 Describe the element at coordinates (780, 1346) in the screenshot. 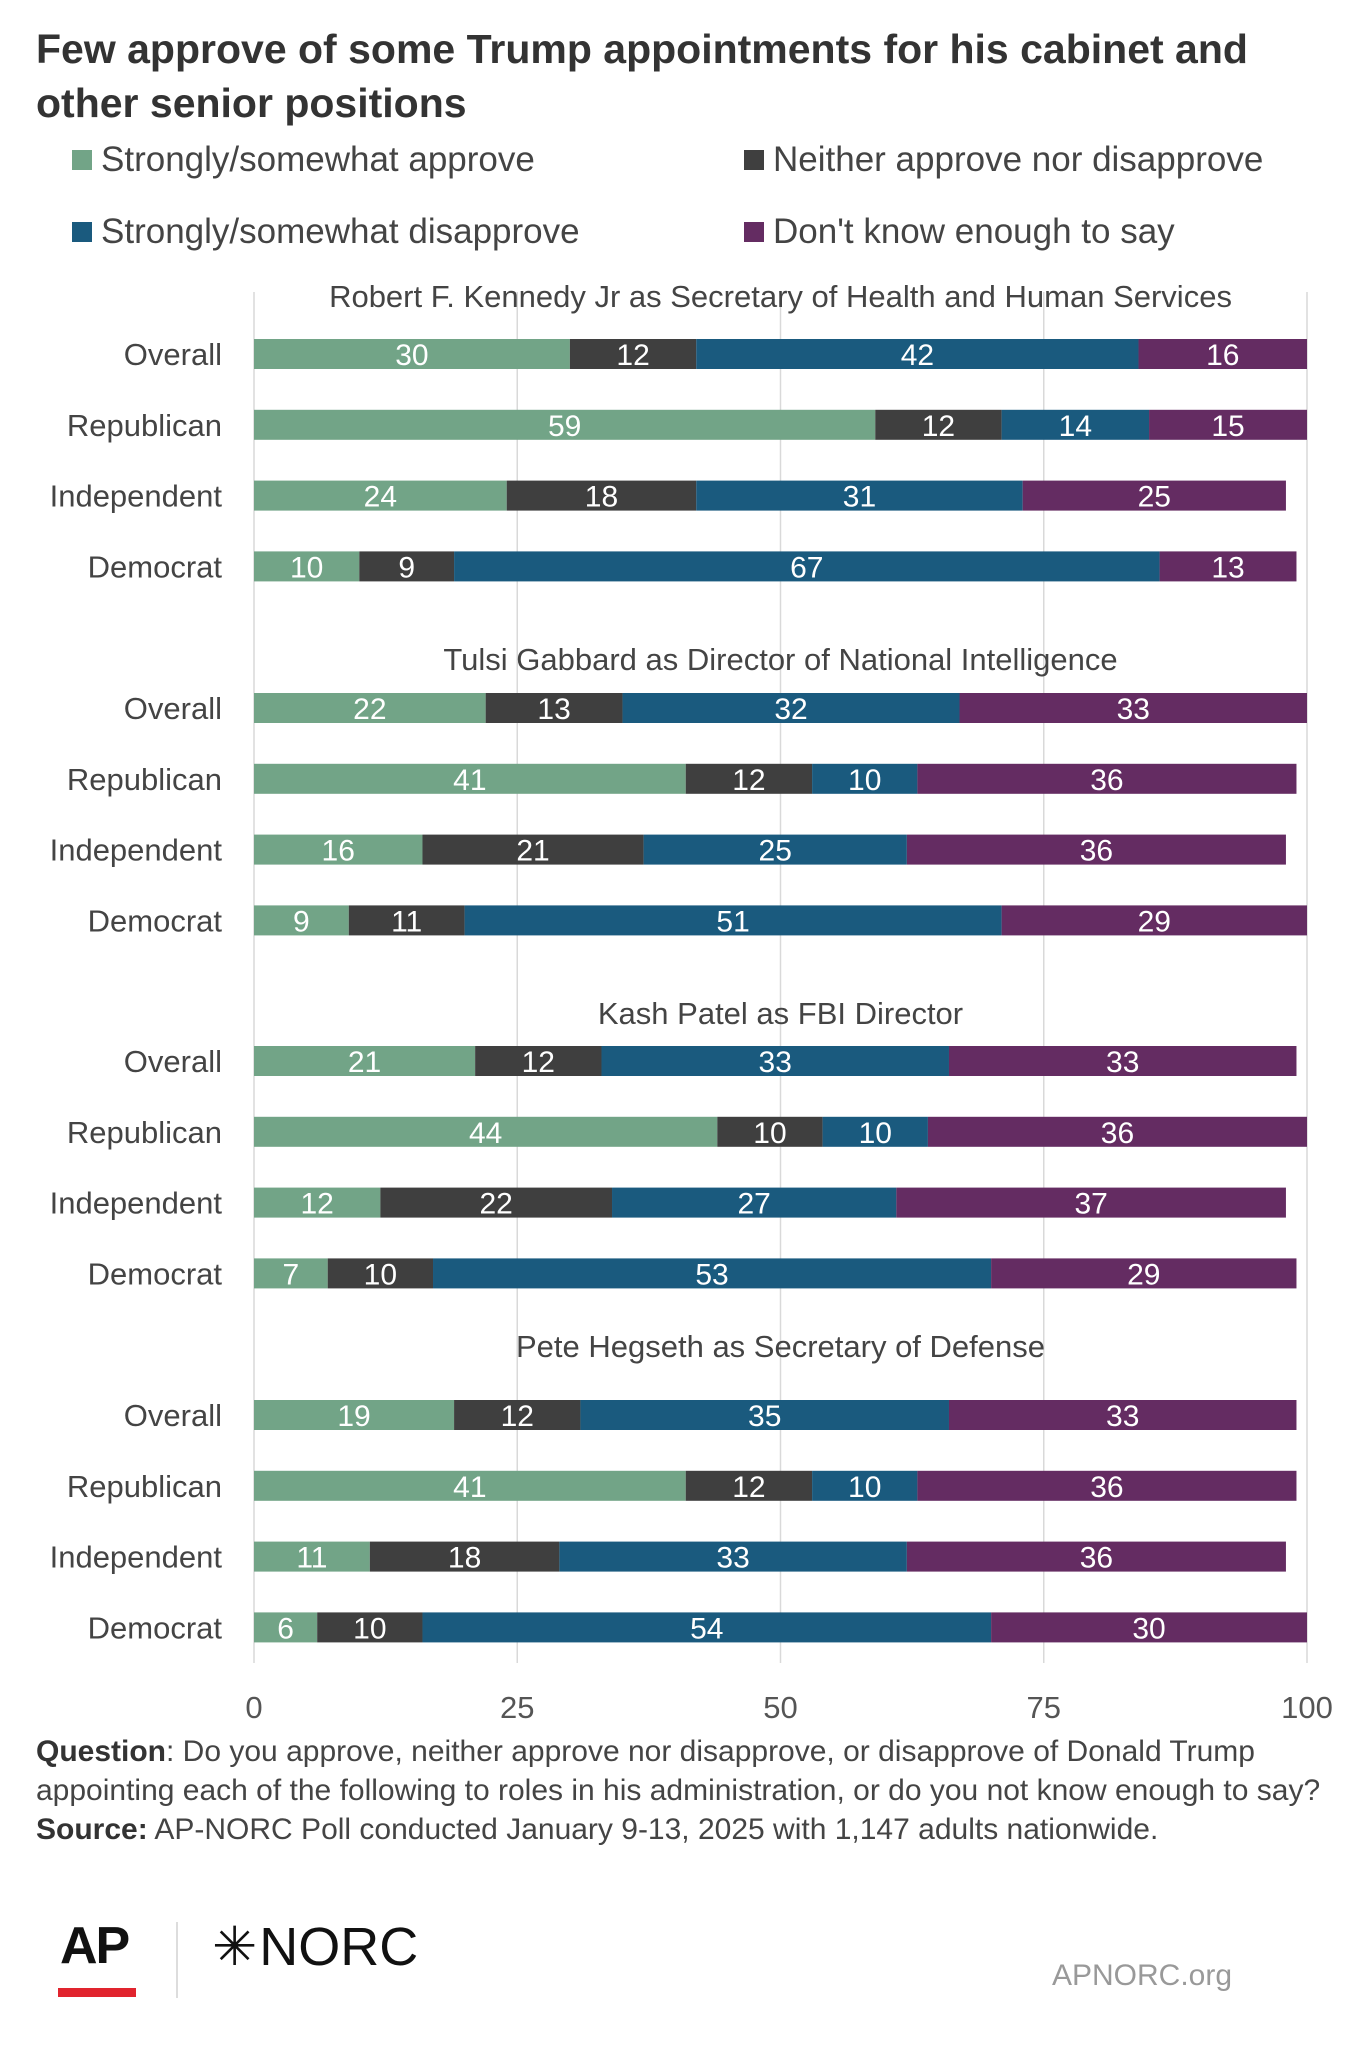

I see `group-title: Pete Hegseth as Secretary of Defense` at that location.